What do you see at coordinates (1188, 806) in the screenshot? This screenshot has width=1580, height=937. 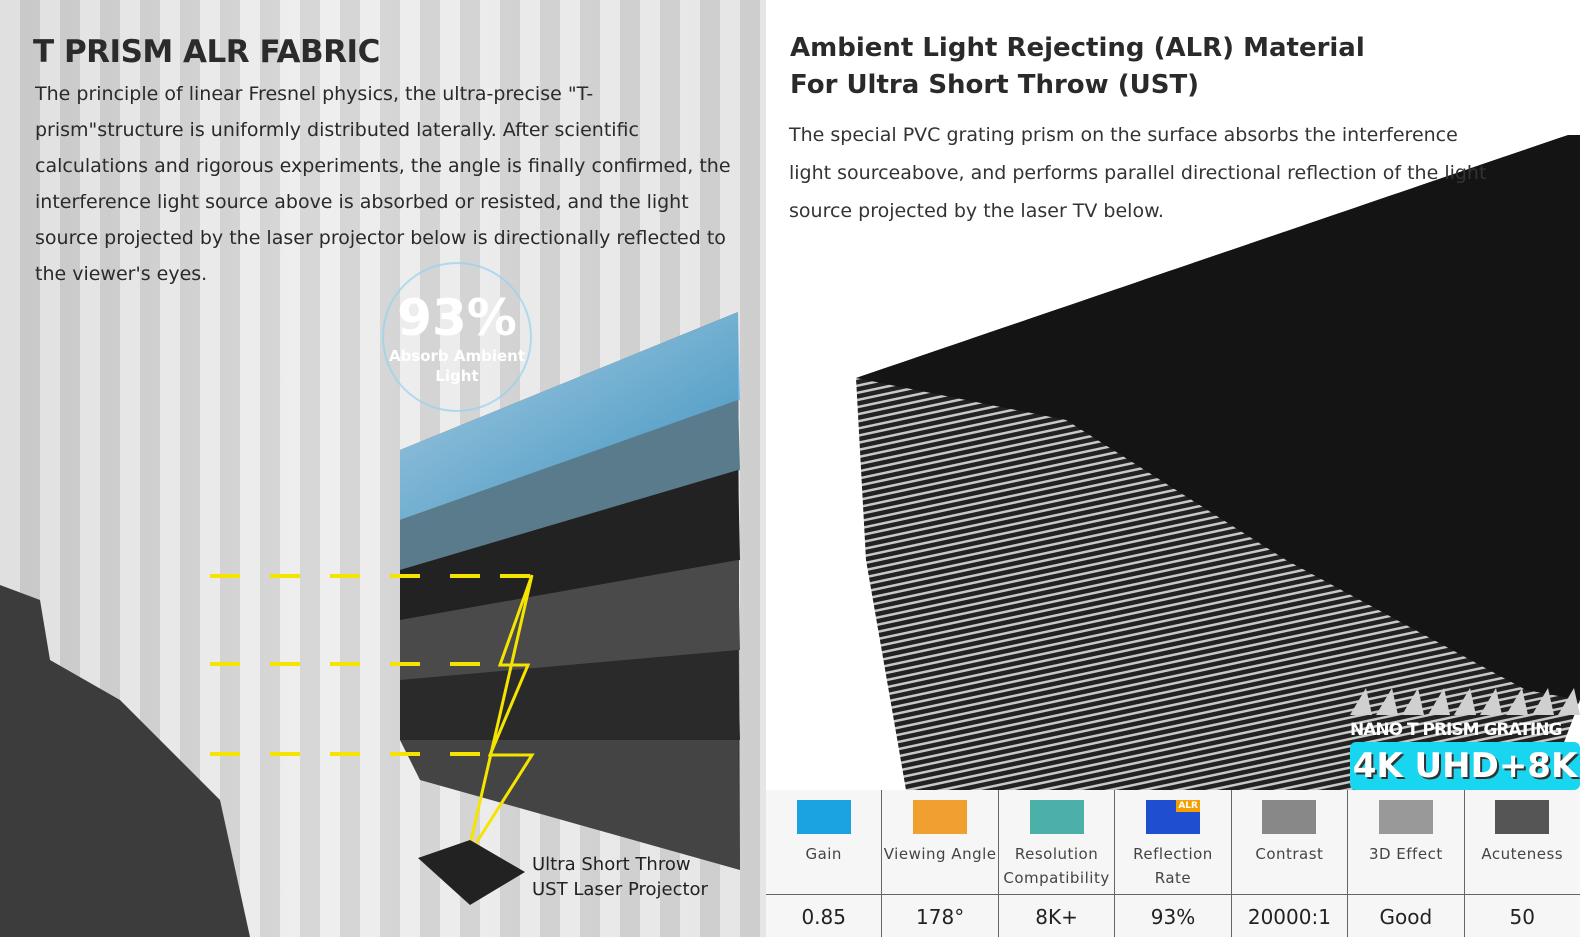 I see `alr-tag: ALR` at bounding box center [1188, 806].